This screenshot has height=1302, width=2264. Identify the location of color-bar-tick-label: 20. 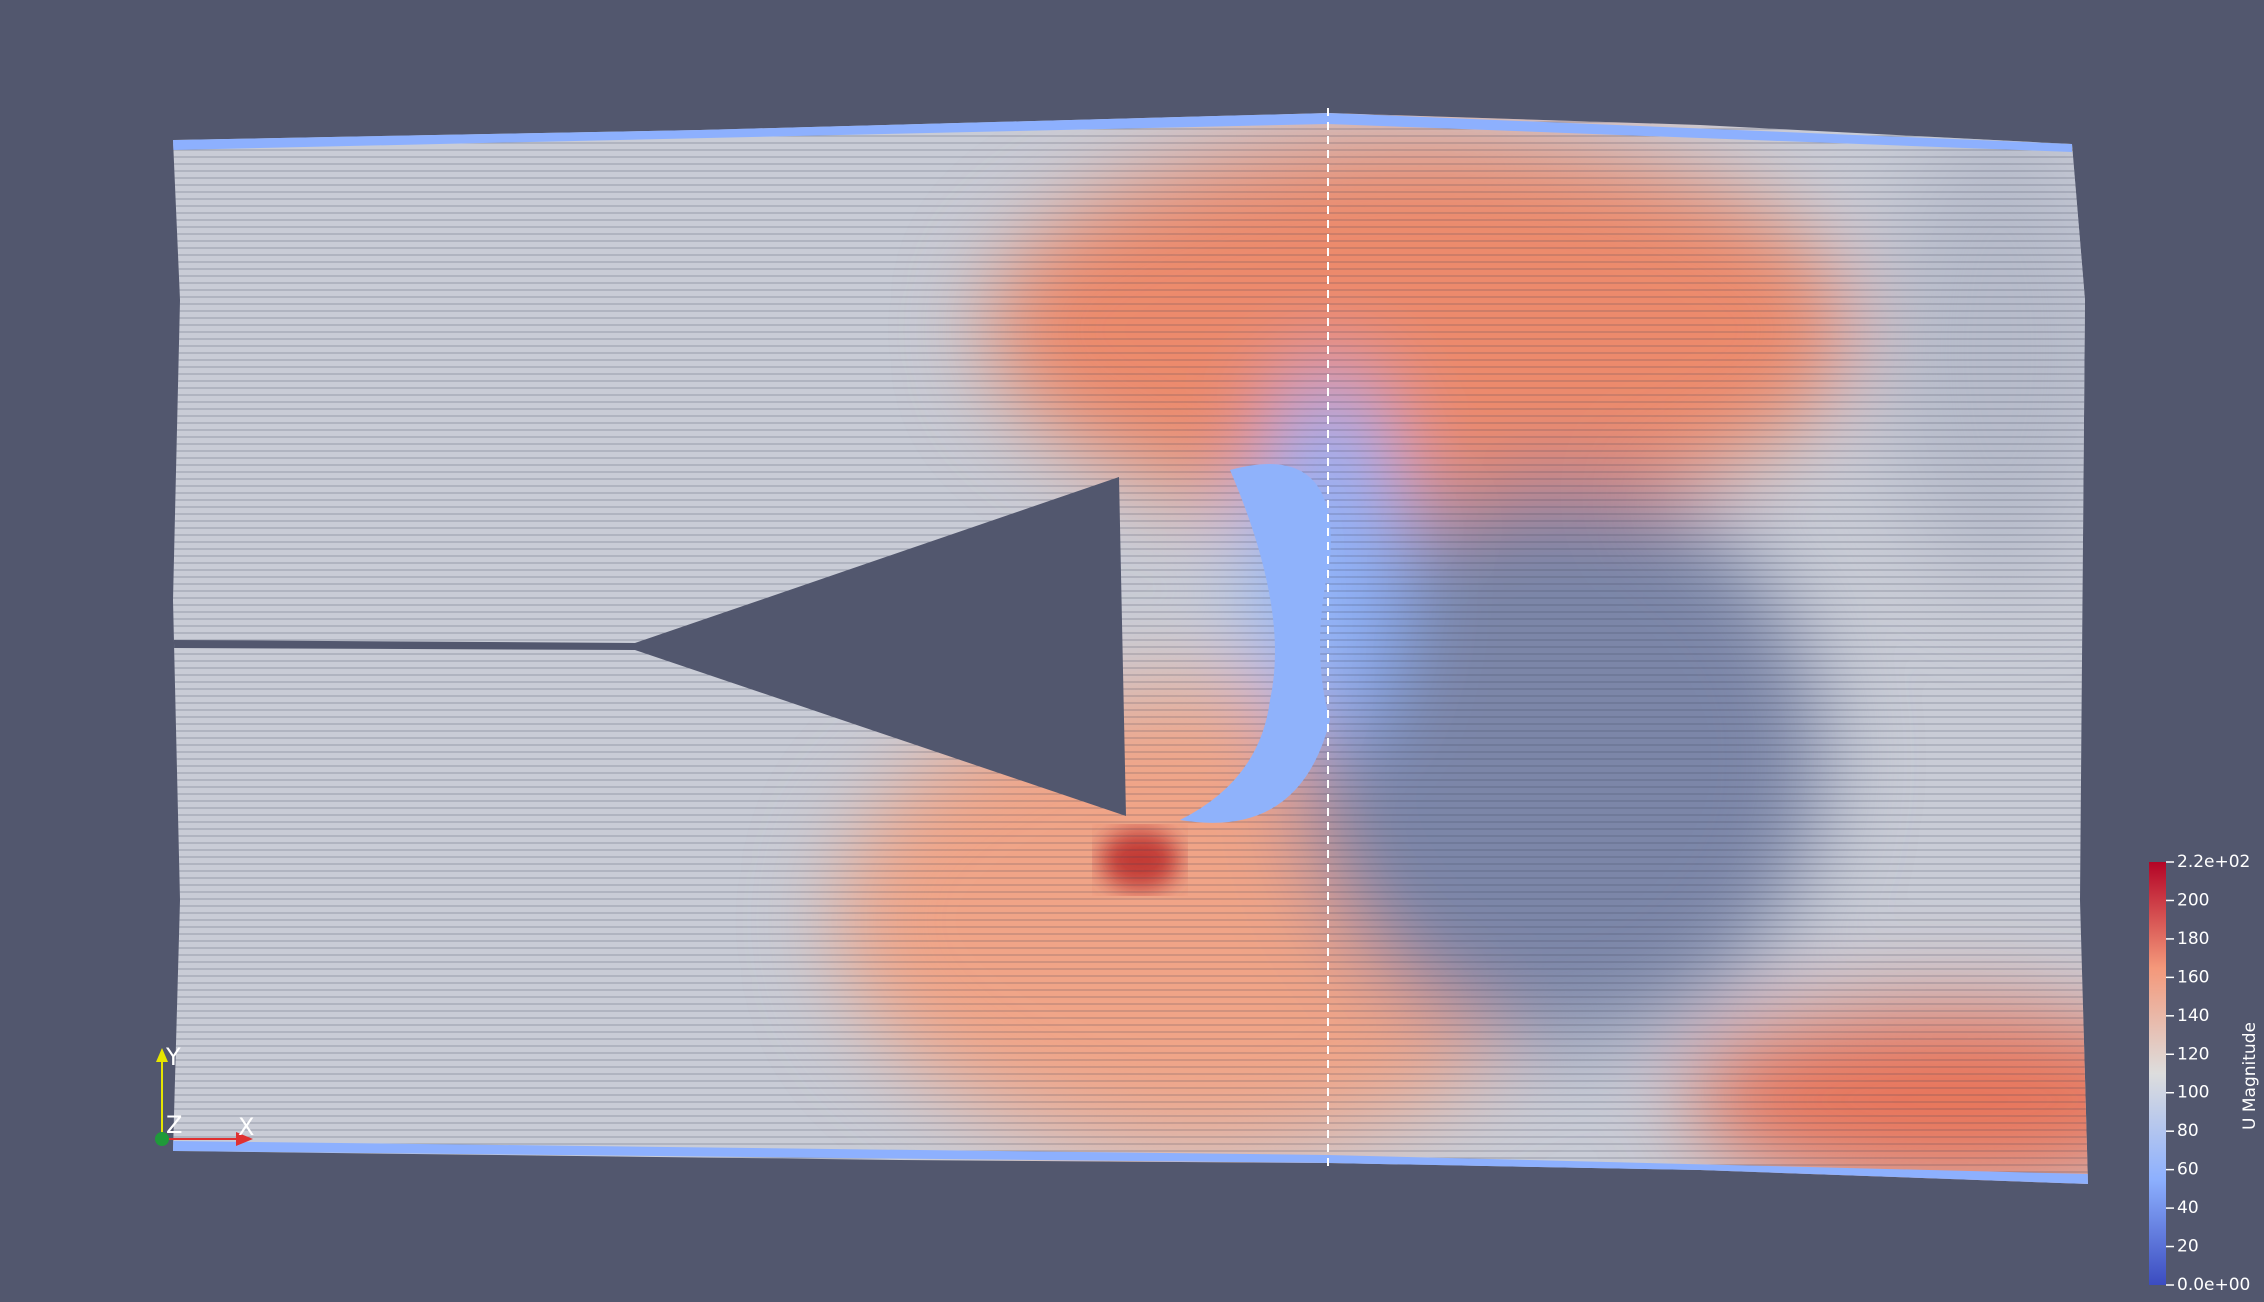
(2188, 1247).